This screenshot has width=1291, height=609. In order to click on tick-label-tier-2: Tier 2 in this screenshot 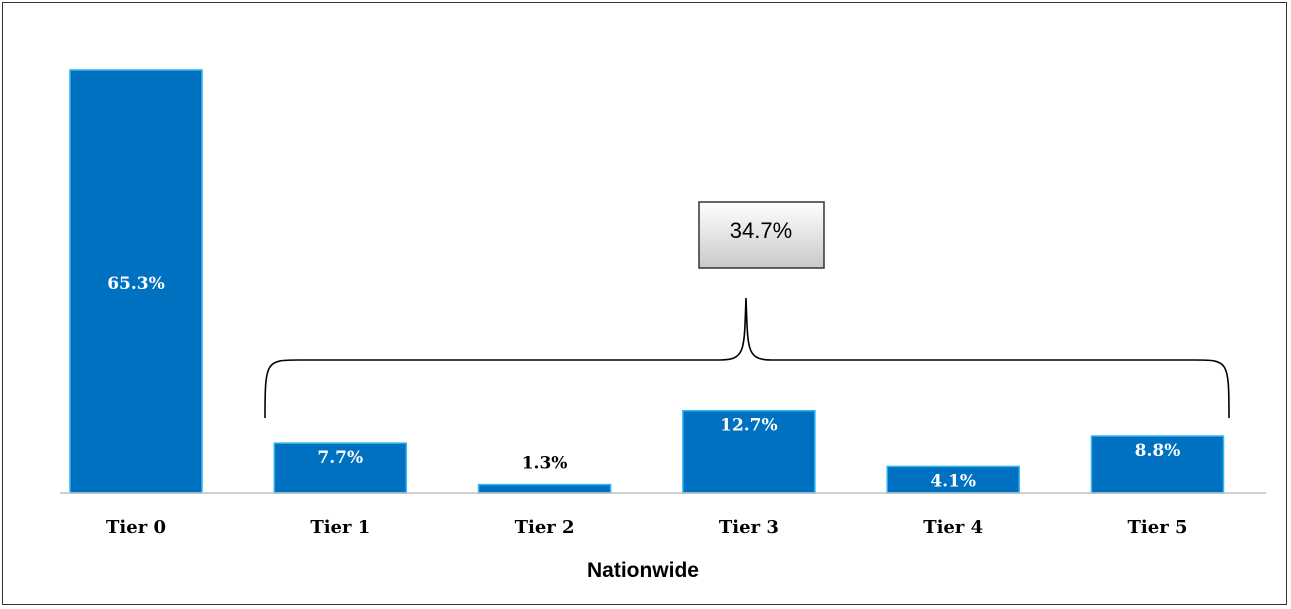, I will do `click(545, 527)`.